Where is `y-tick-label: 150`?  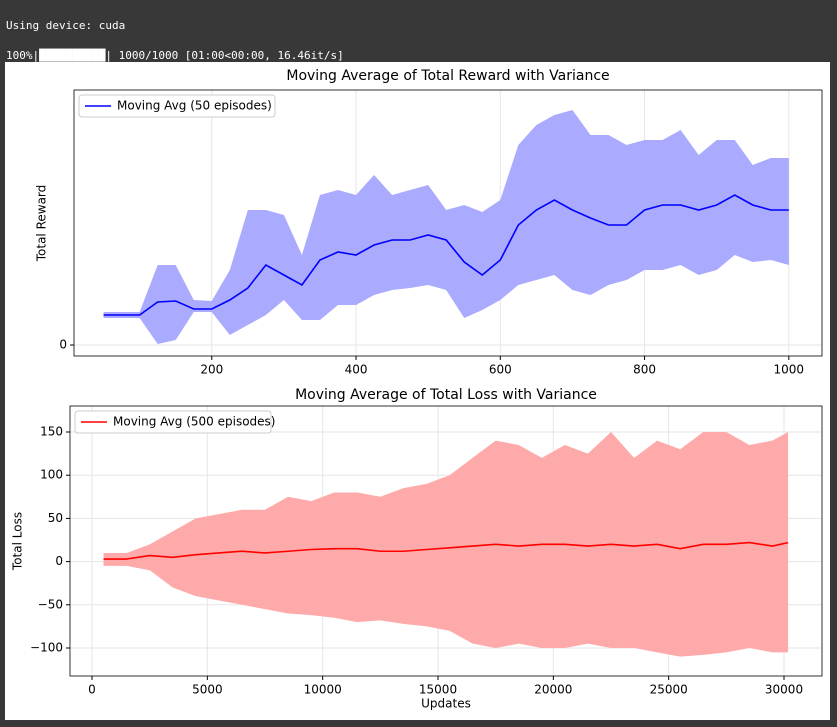 y-tick-label: 150 is located at coordinates (51, 432).